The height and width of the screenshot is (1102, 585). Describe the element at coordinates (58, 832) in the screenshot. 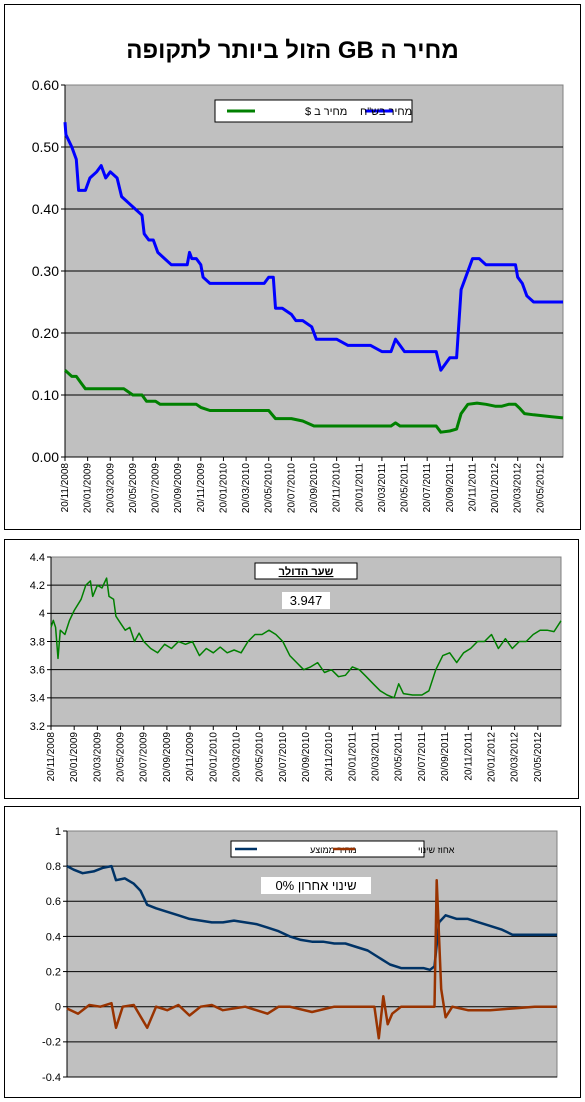

I see `y-tick-label: 1` at that location.